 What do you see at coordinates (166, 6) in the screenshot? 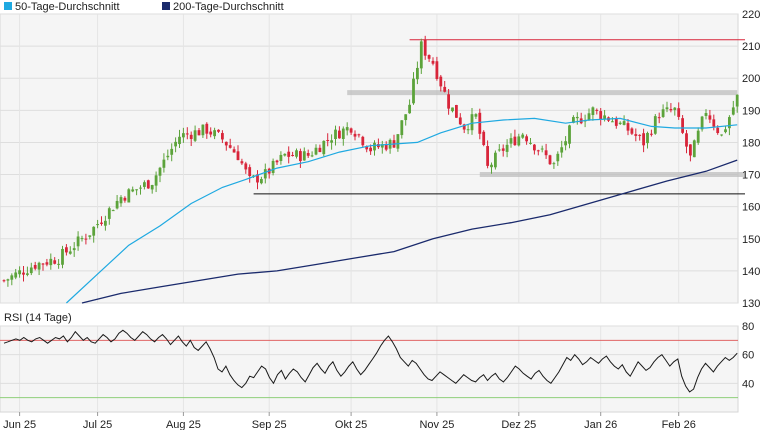
I see `legend-swatch-200-day` at bounding box center [166, 6].